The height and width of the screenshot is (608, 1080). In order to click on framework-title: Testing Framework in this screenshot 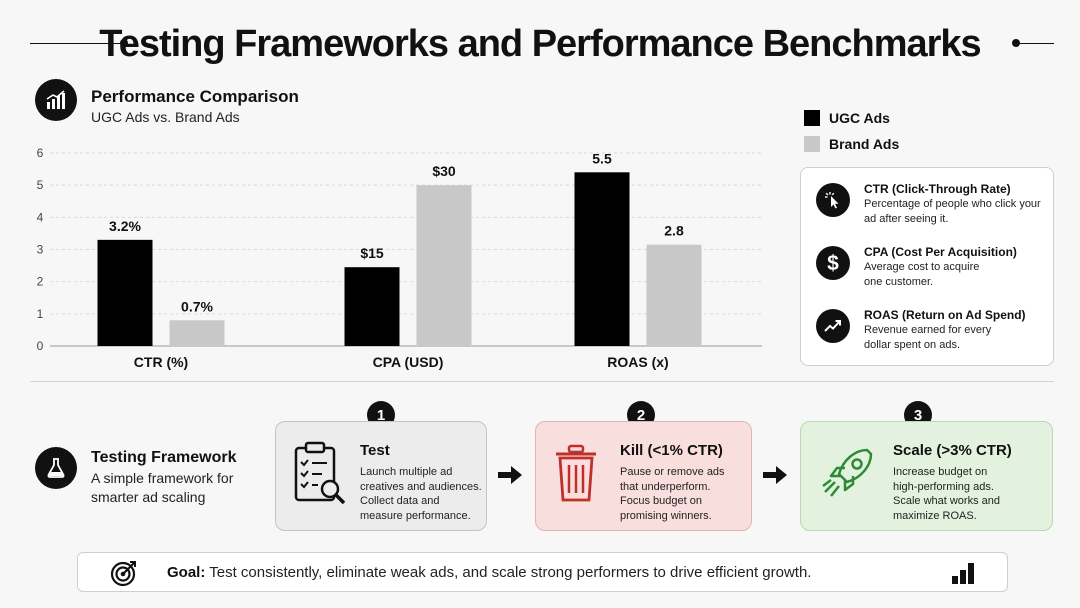, I will do `click(164, 457)`.